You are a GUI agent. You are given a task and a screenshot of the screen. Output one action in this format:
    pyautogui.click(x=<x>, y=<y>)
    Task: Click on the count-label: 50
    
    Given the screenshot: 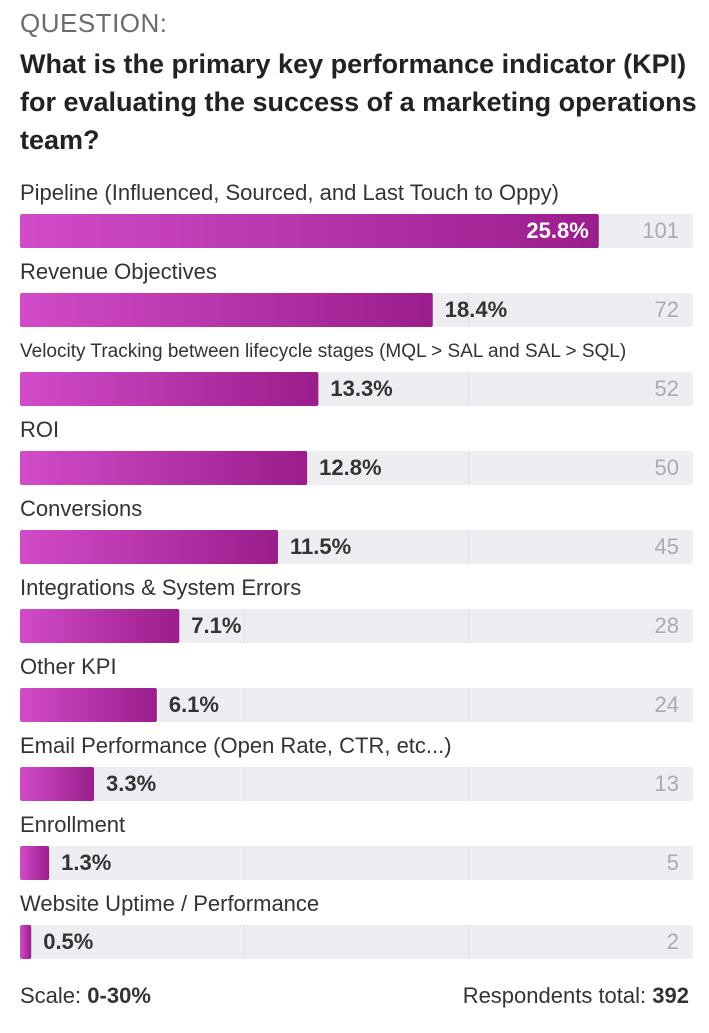 What is the action you would take?
    pyautogui.click(x=667, y=467)
    